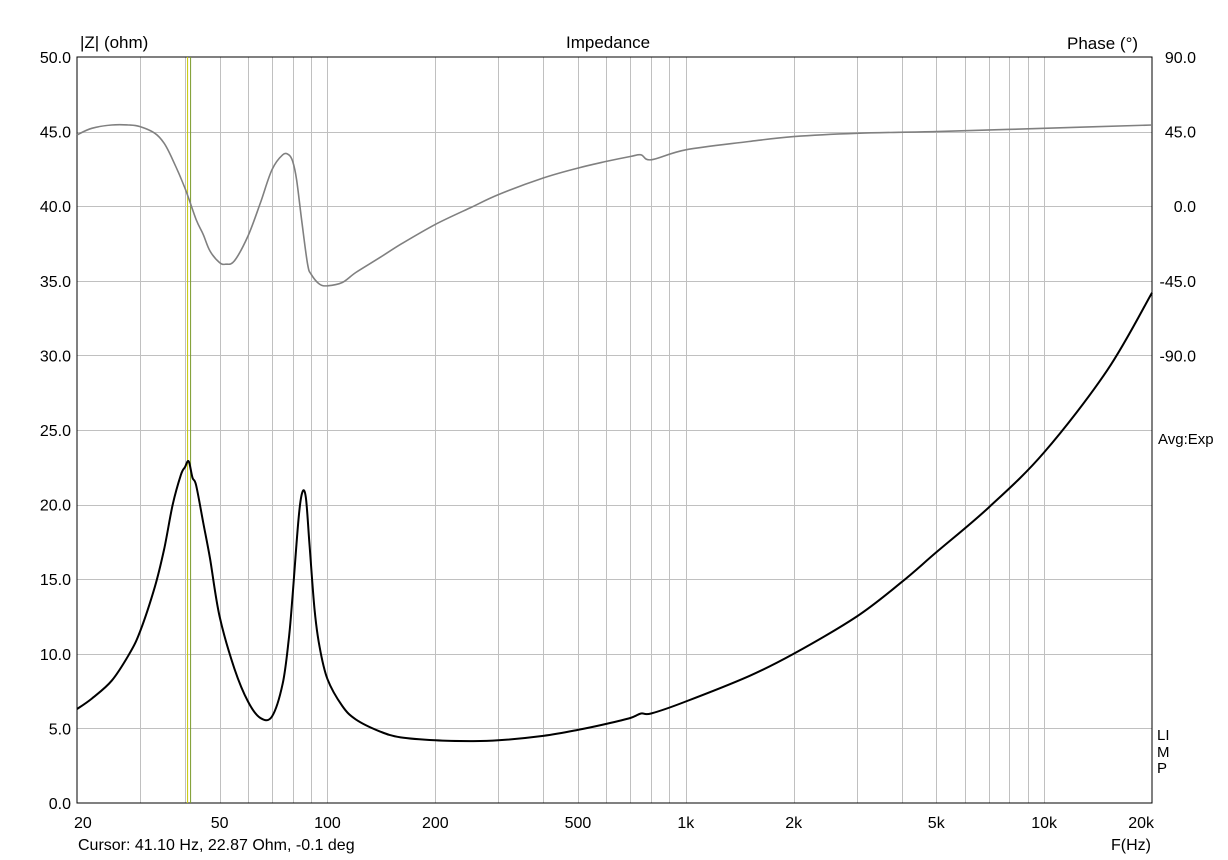 The height and width of the screenshot is (860, 1228). Describe the element at coordinates (1178, 282) in the screenshot. I see `right-tick-label: -45.0` at that location.